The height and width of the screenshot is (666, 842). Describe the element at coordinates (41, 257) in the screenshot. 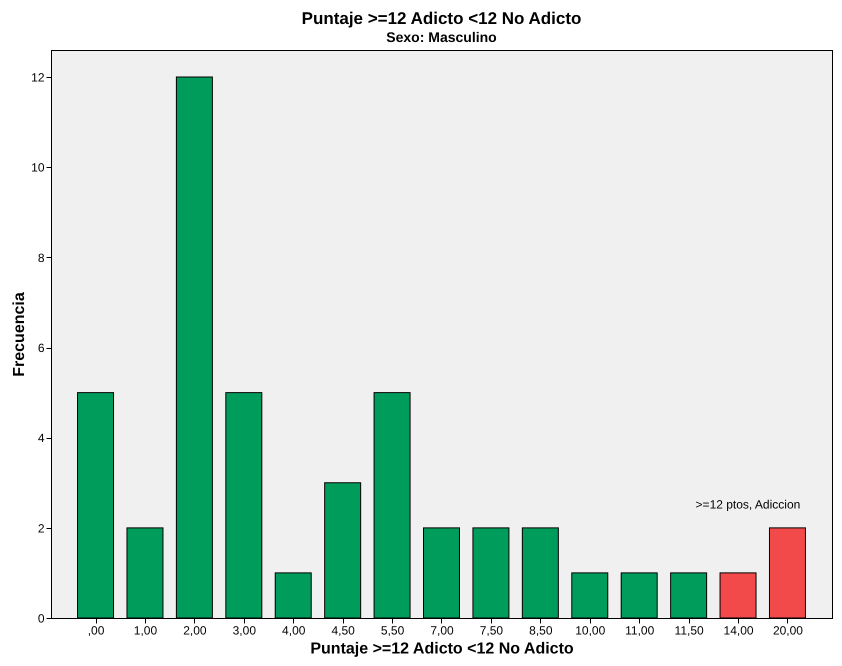

I see `y-tick-label: 8` at that location.